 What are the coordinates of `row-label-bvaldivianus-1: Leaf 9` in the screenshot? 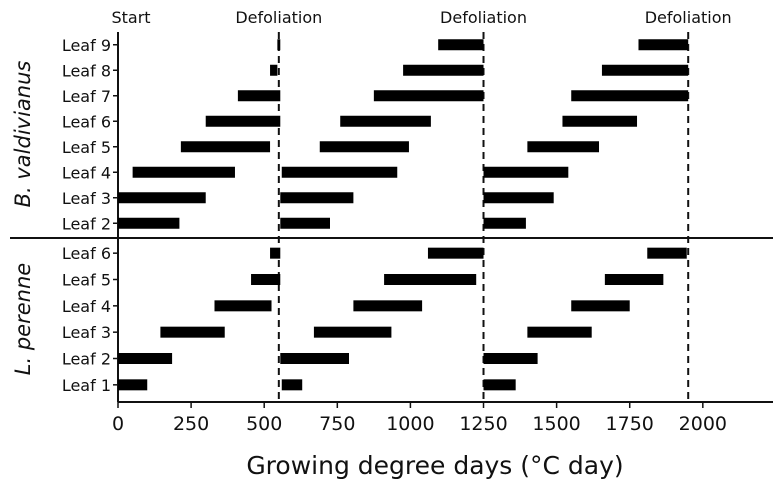 It's located at (86, 45).